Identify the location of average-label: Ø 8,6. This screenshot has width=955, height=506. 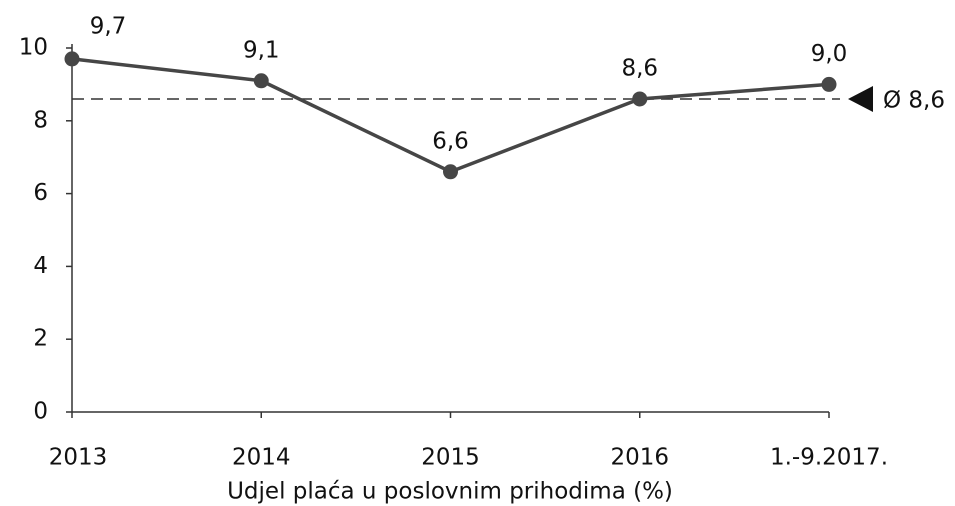
(914, 100).